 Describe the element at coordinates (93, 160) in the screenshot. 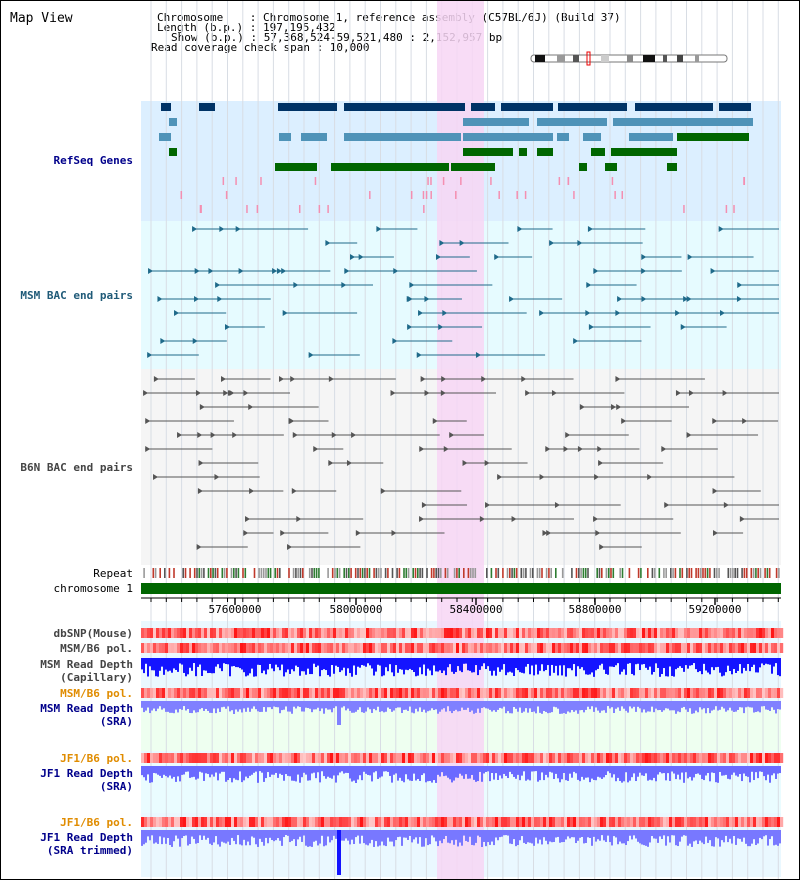

I see `track-label-refseq: RefSeq Genes` at that location.